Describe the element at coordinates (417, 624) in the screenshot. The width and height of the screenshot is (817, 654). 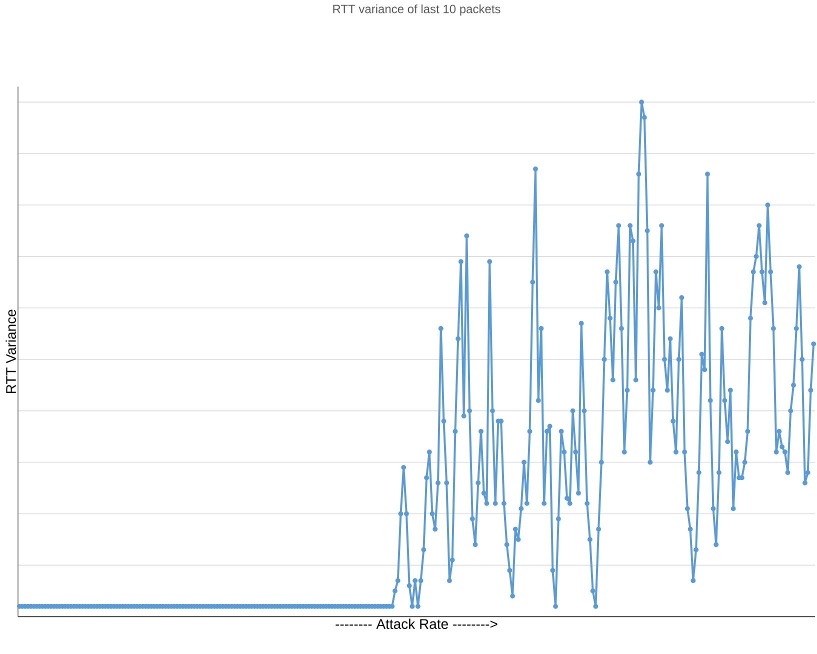
I see `x-axis-title: -------- Attack Rate -------->` at that location.